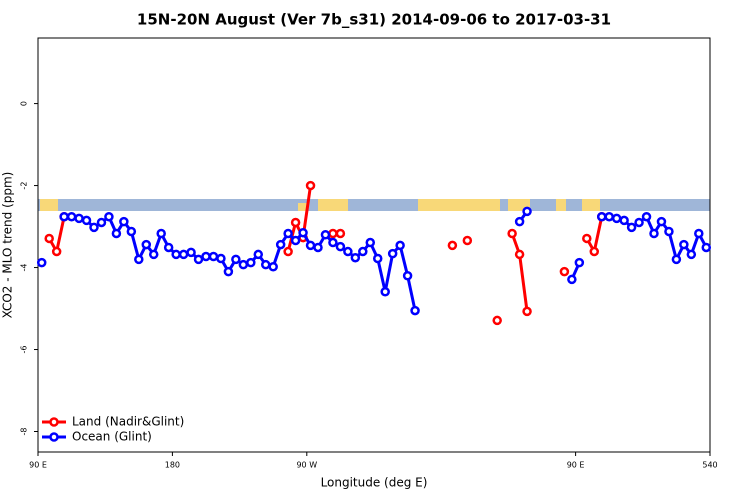 This screenshot has height=500, width=750. What do you see at coordinates (374, 483) in the screenshot?
I see `x-axis-title: Longitude (deg E)` at bounding box center [374, 483].